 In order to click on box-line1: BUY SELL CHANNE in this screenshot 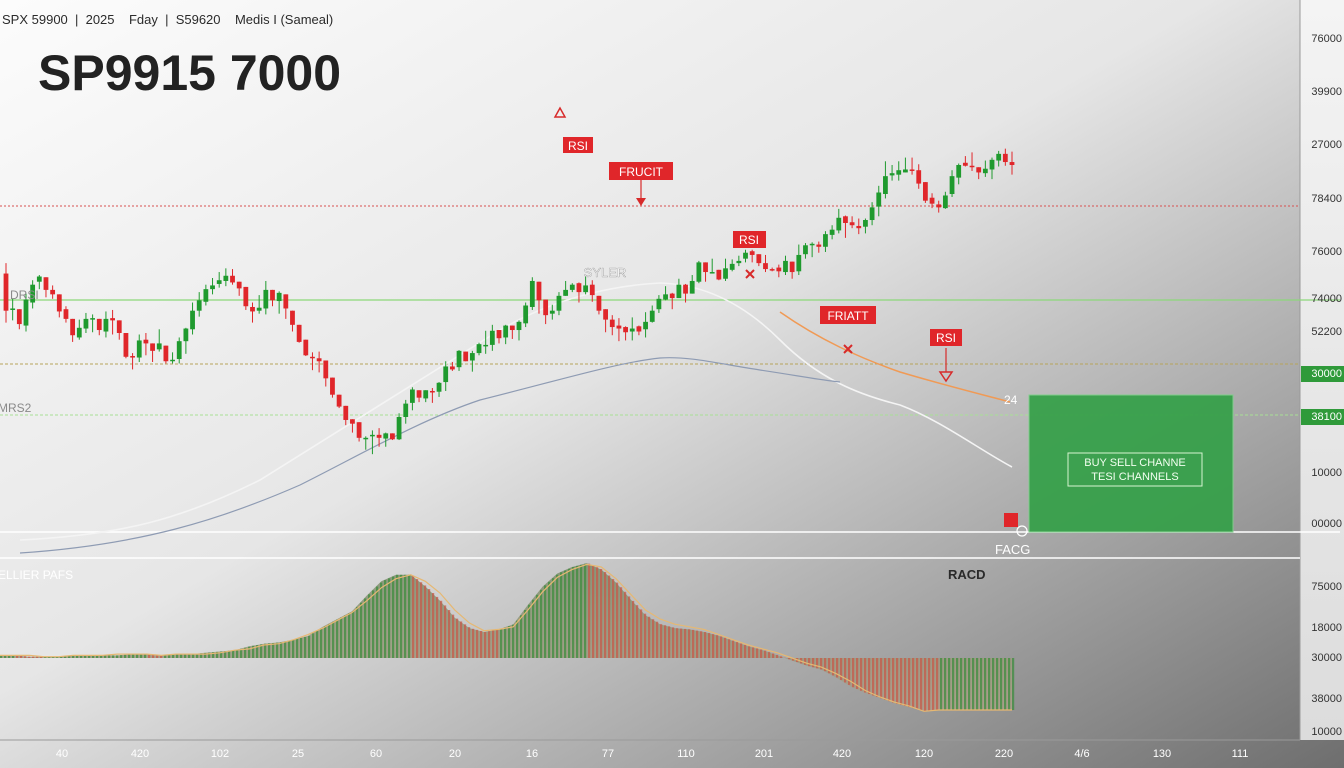, I will do `click(1134, 463)`.